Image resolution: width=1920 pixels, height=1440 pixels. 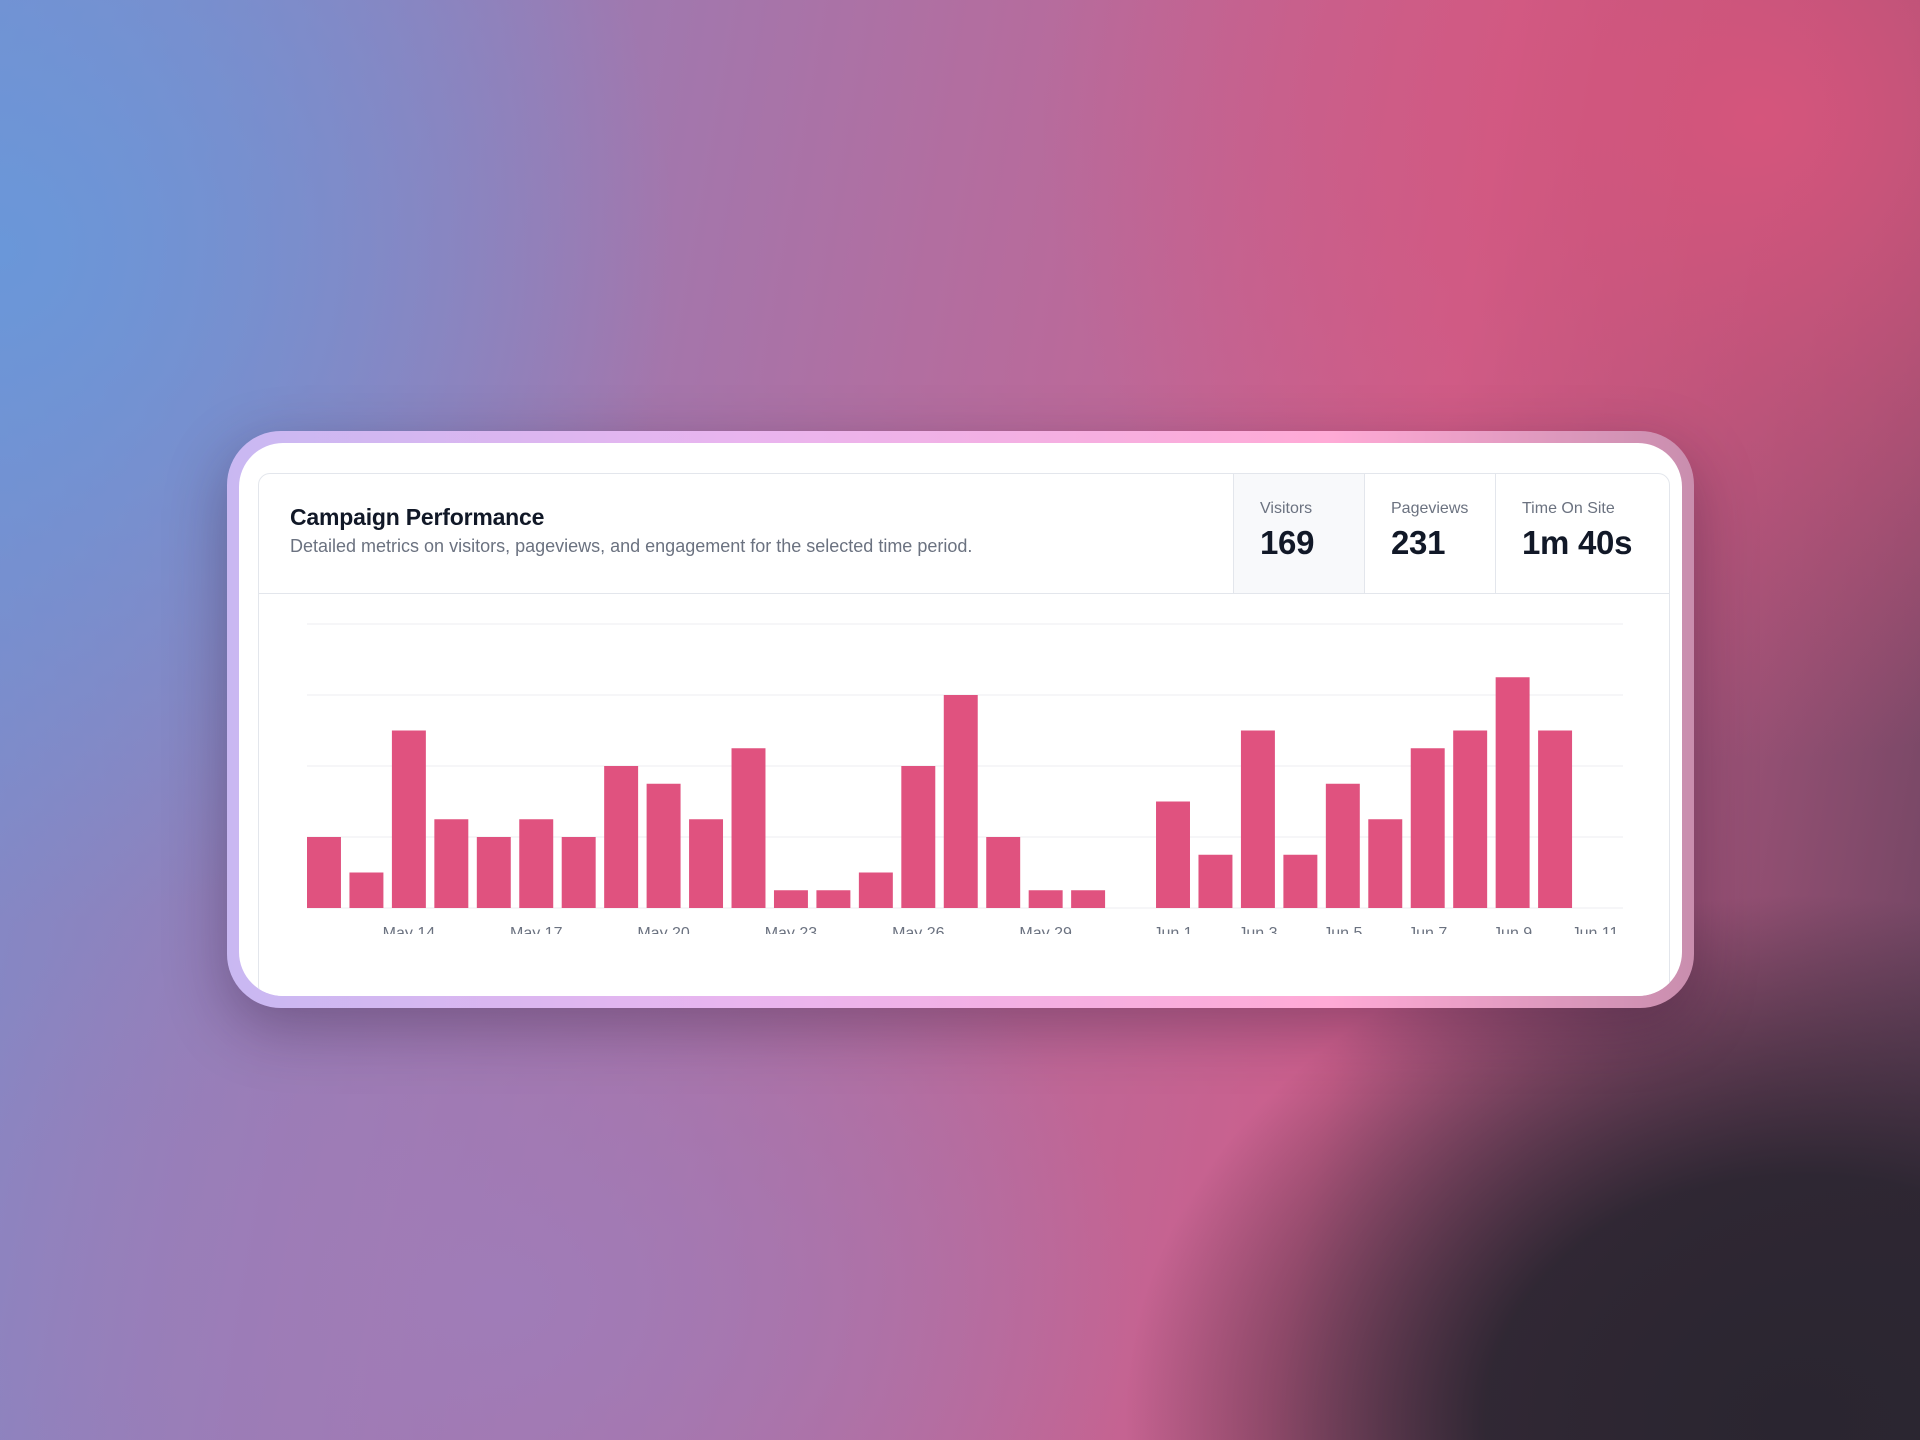 I want to click on x-tick-label: Jun 11, so click(x=1595, y=929).